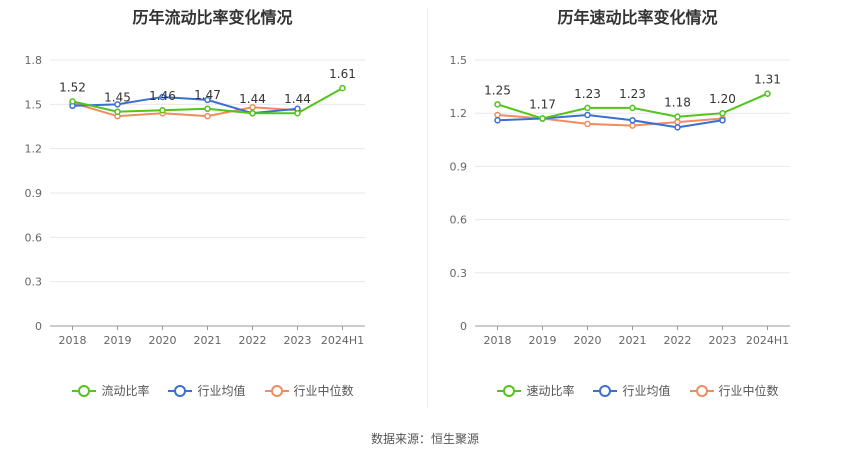 This screenshot has width=850, height=459. I want to click on data-label: 1.45, so click(117, 98).